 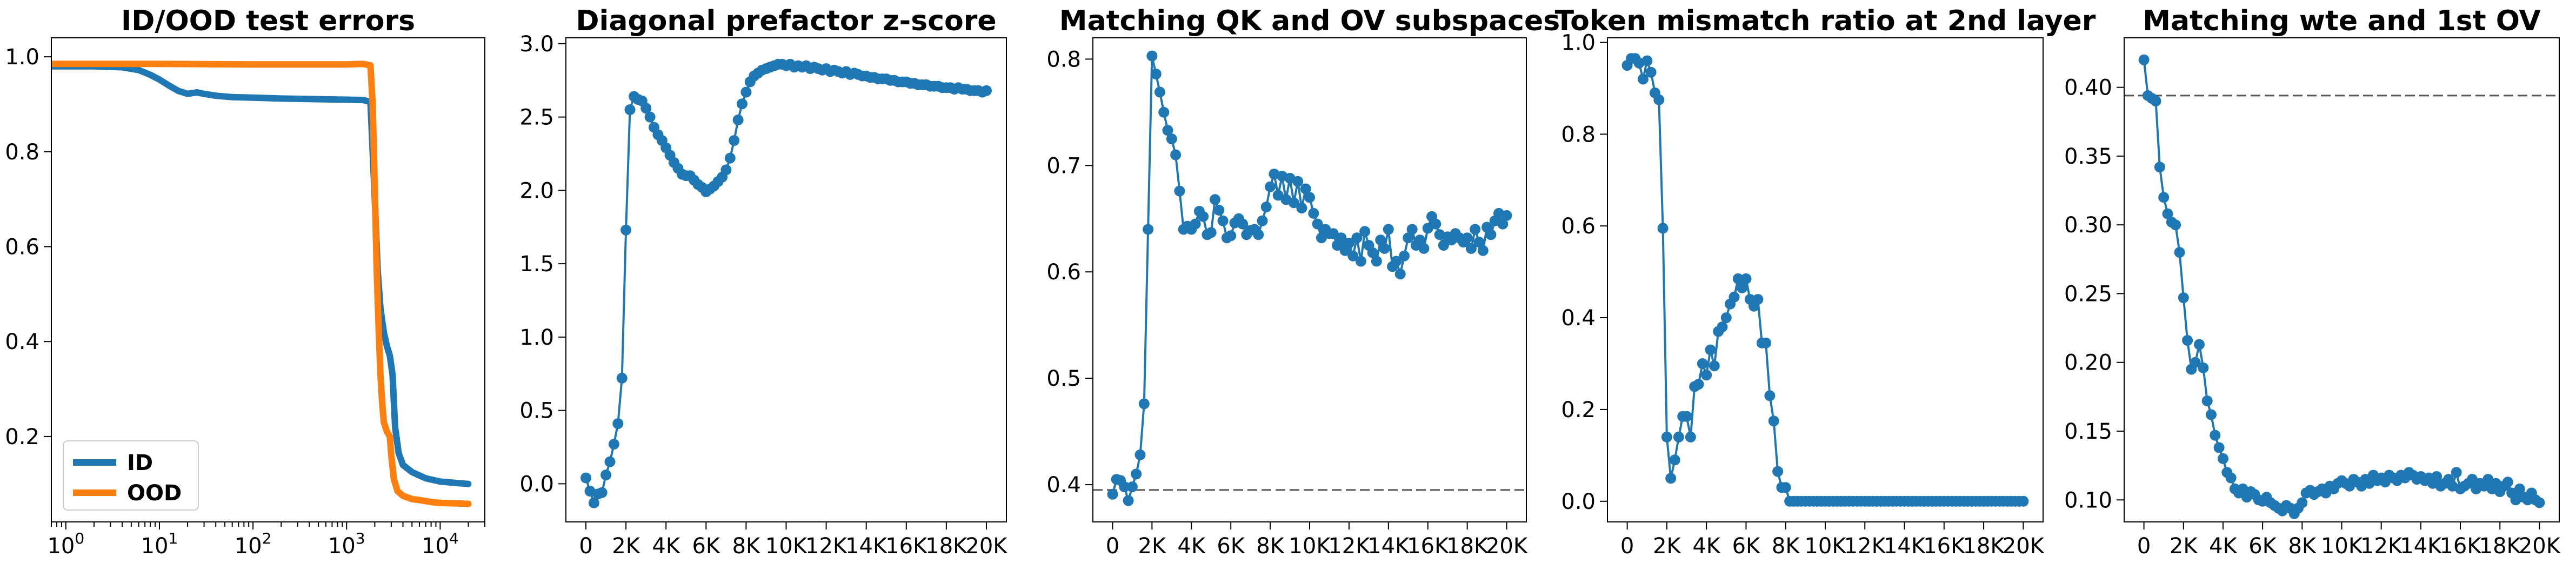 I want to click on y-tick-label: 1.5, so click(x=536, y=264).